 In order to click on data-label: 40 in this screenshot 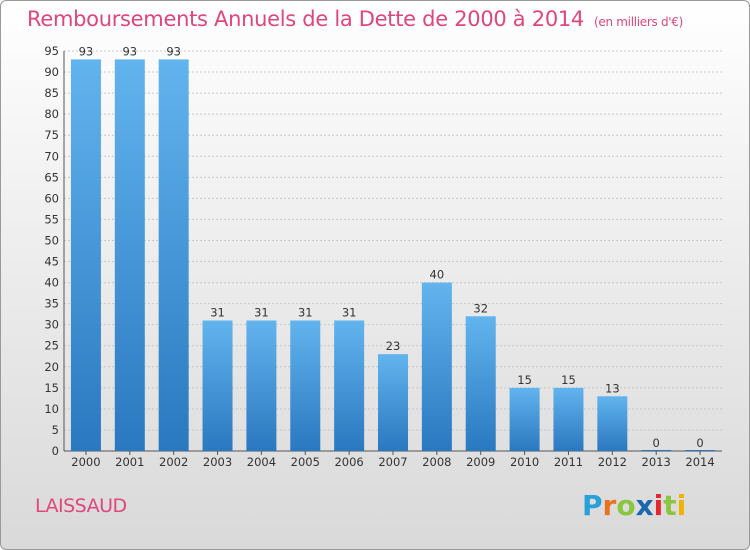, I will do `click(437, 275)`.